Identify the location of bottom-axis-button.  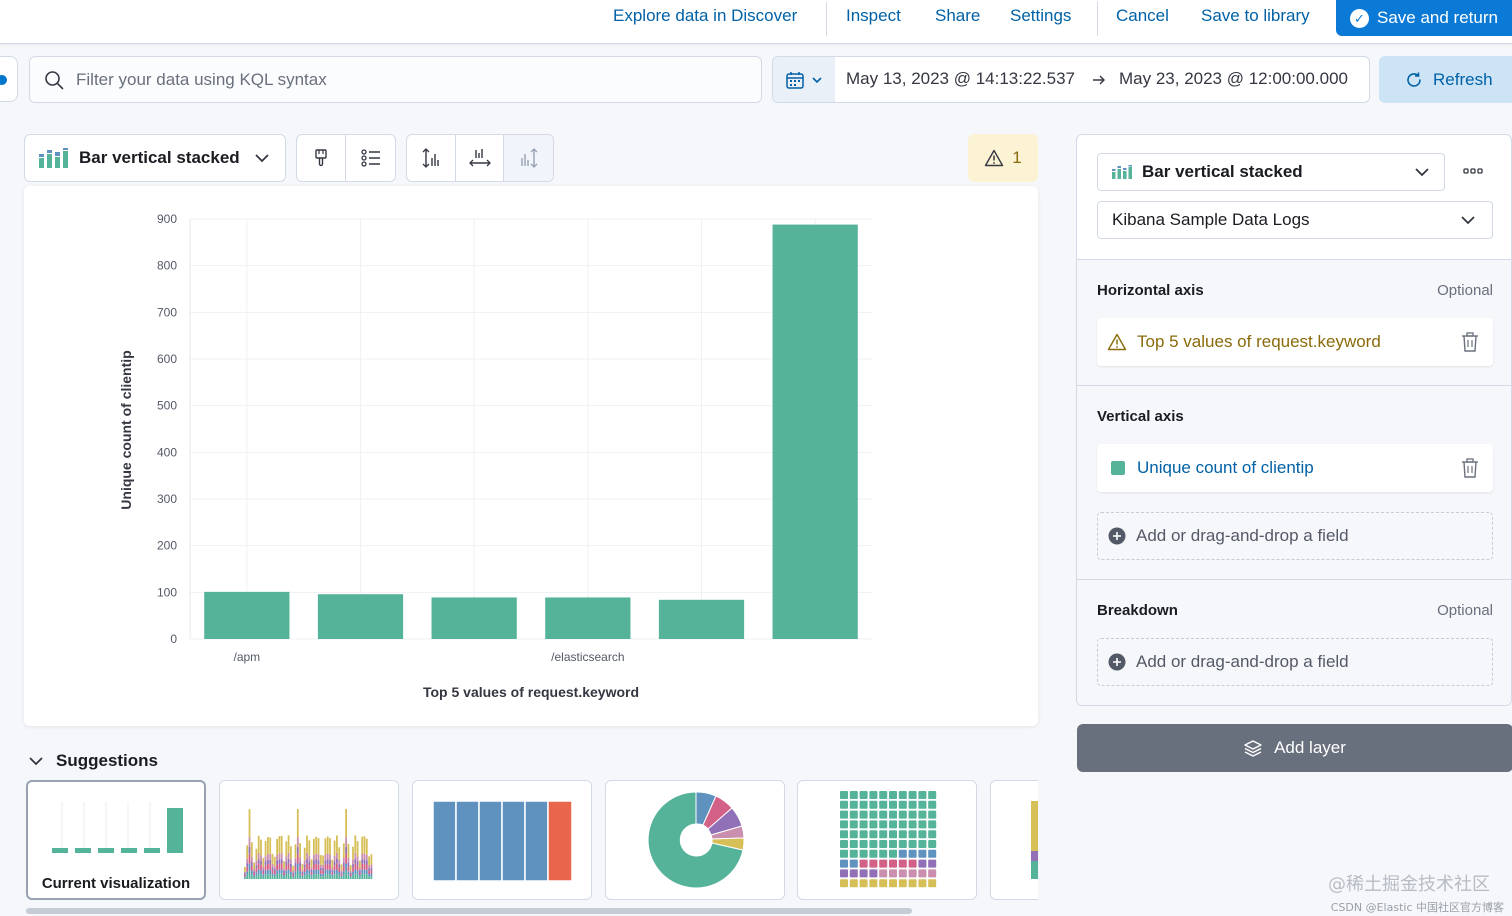
(480, 158).